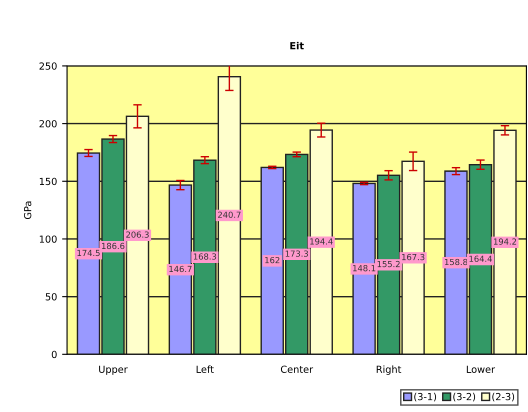  Describe the element at coordinates (205, 256) in the screenshot. I see `data-label: 168.3` at that location.